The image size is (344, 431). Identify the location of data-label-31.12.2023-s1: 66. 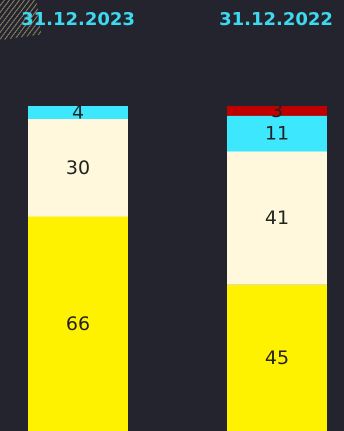
(78, 324).